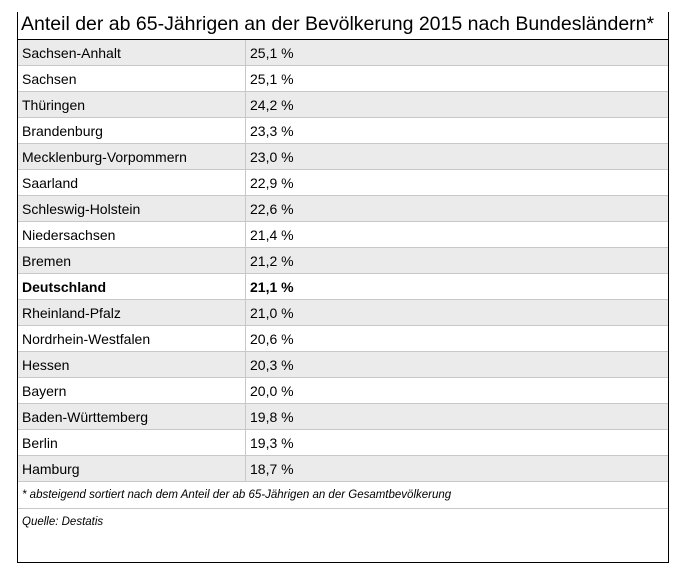 The width and height of the screenshot is (699, 578). I want to click on table-row: Niedersachsen 21,4 %, so click(343, 235).